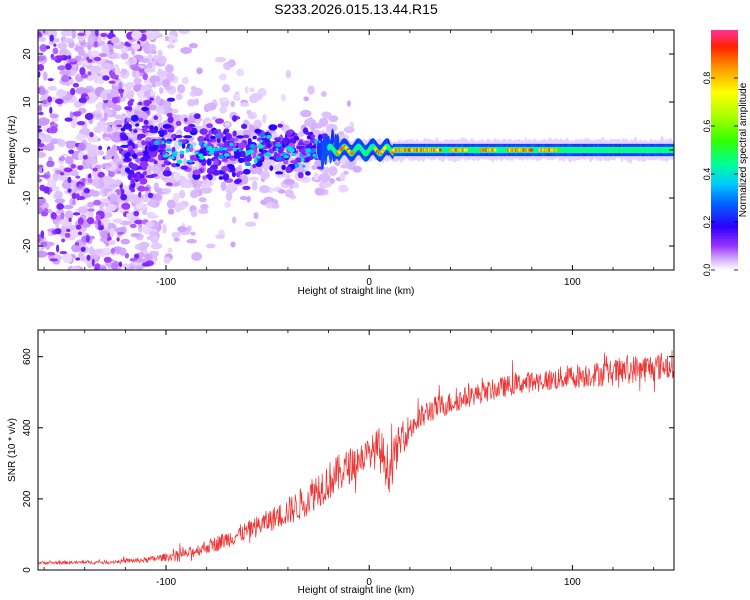 The width and height of the screenshot is (750, 600). What do you see at coordinates (572, 582) in the screenshot?
I see `snr-x-tick-label: 100` at bounding box center [572, 582].